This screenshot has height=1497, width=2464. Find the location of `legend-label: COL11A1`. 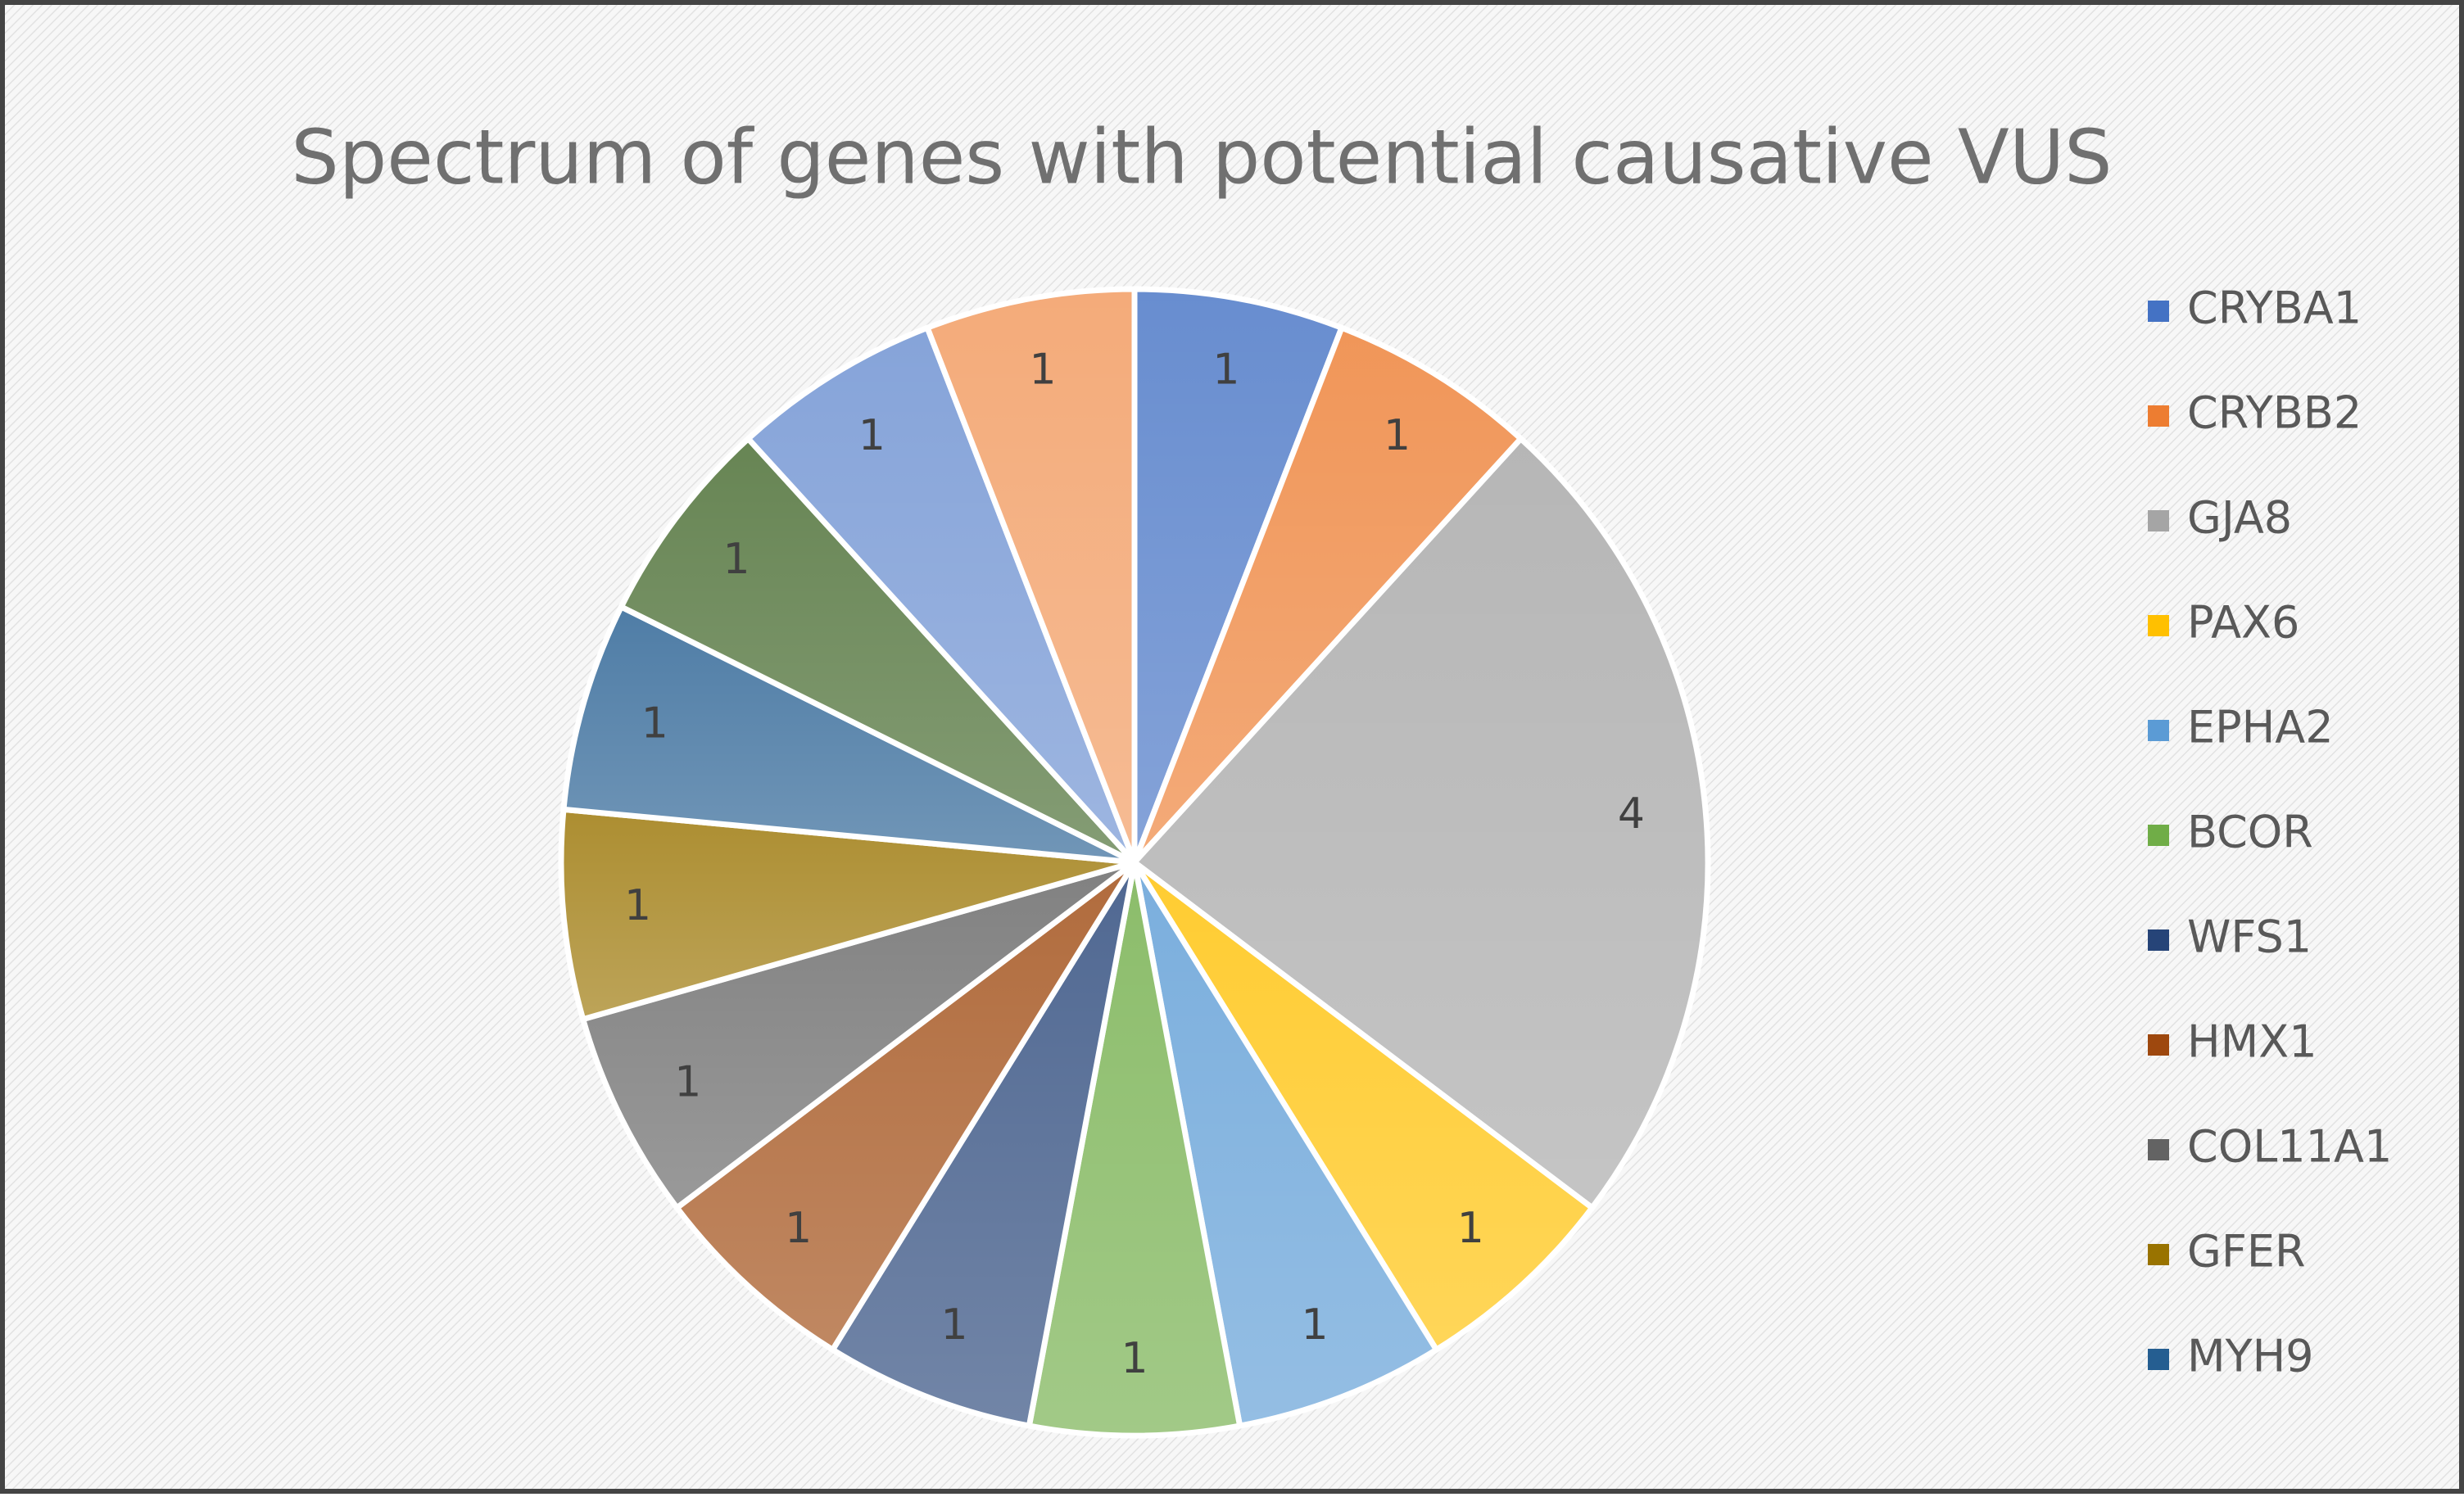

legend-label: COL11A1 is located at coordinates (2289, 1147).